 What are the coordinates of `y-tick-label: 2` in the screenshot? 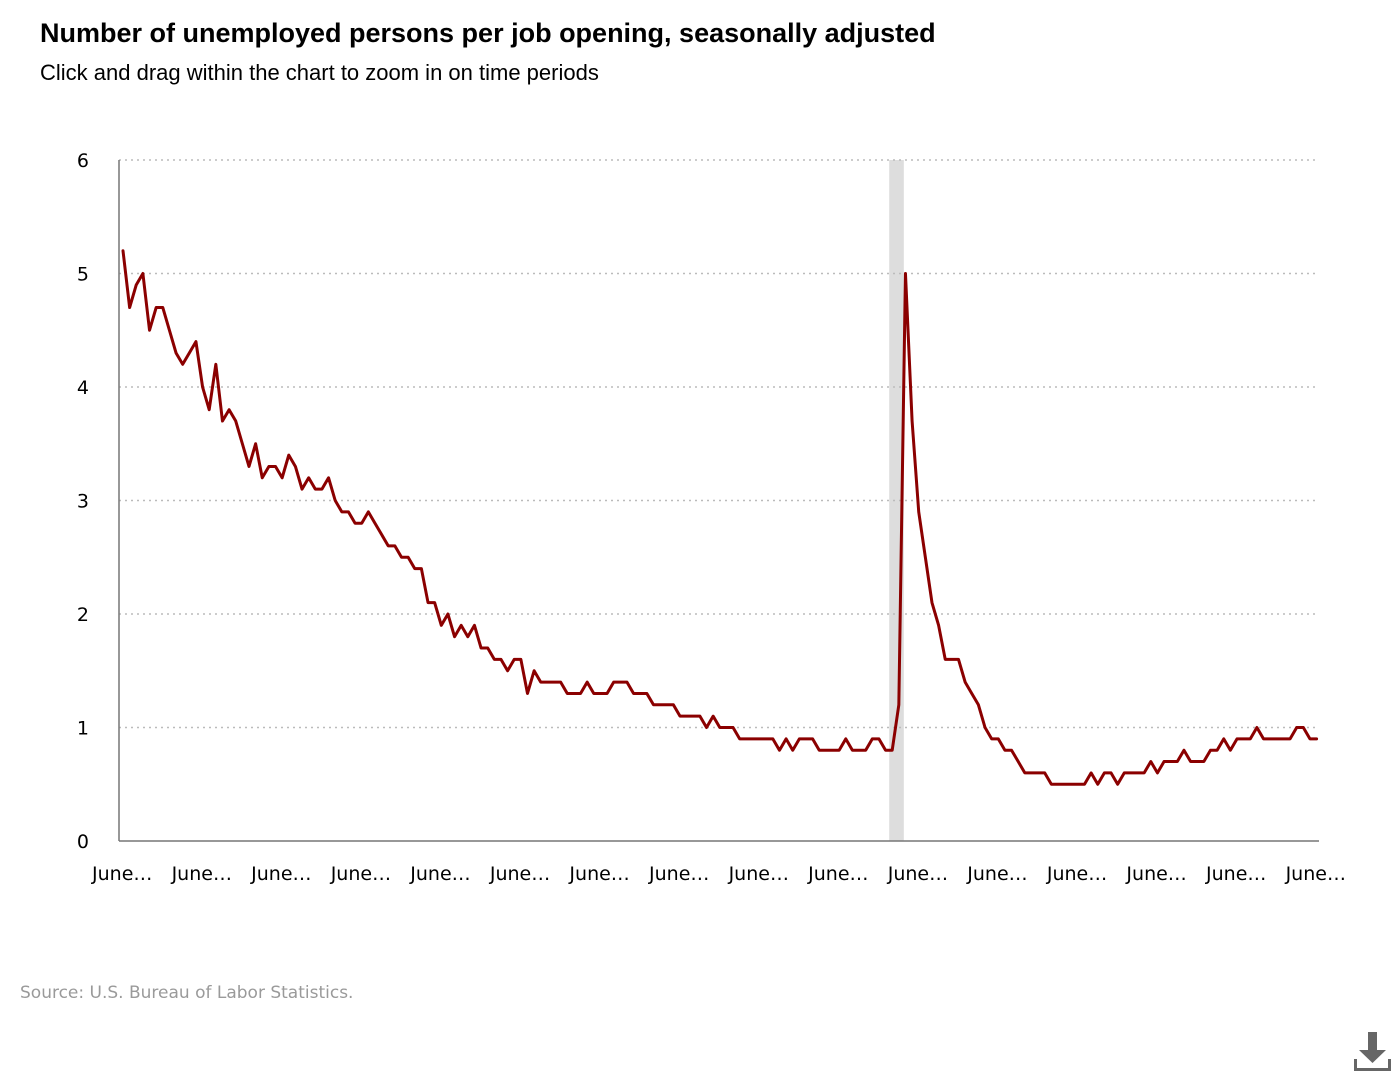 It's located at (83, 615).